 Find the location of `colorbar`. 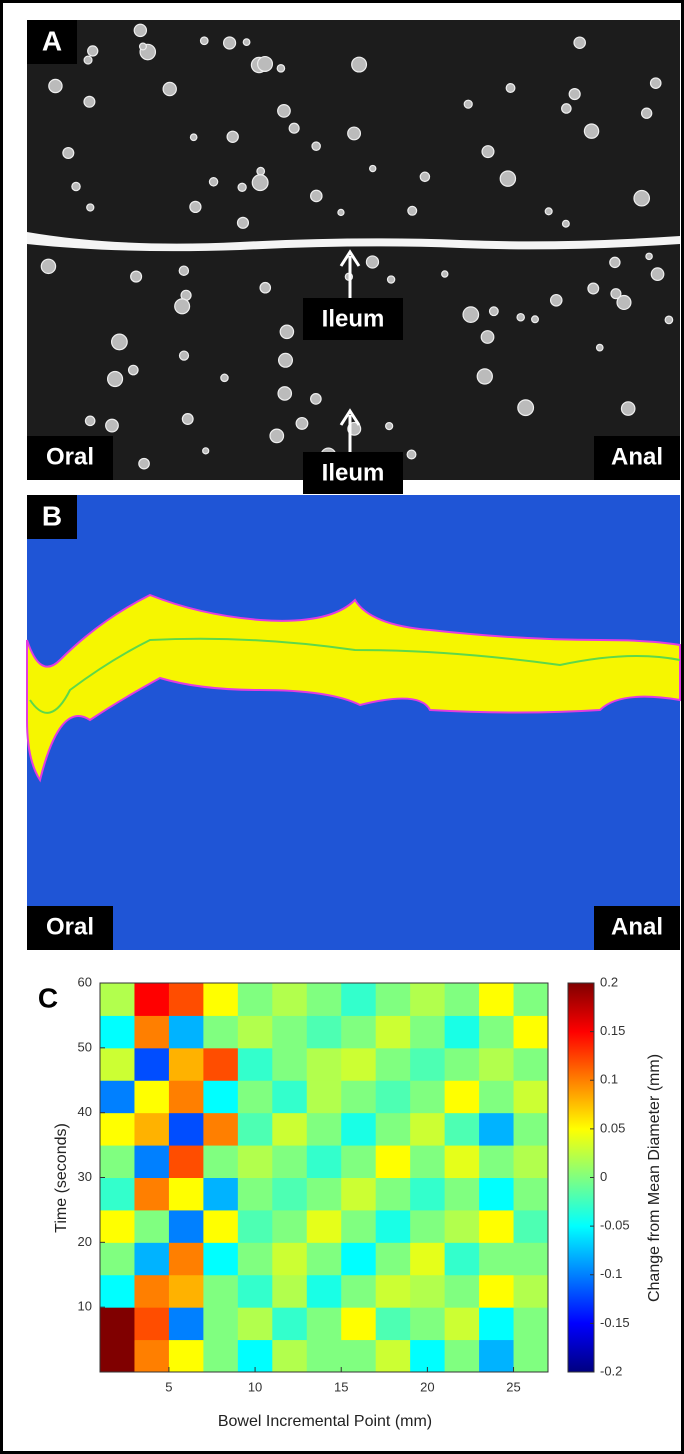

colorbar is located at coordinates (581, 1177).